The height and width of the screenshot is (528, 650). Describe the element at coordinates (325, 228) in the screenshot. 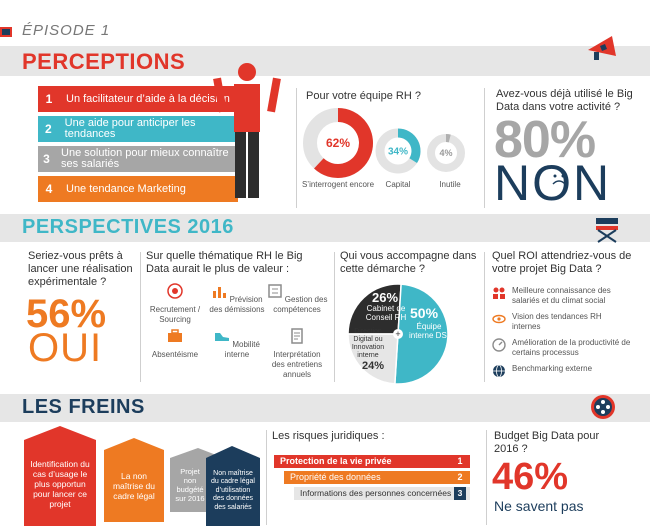

I see `perspectives-band` at that location.